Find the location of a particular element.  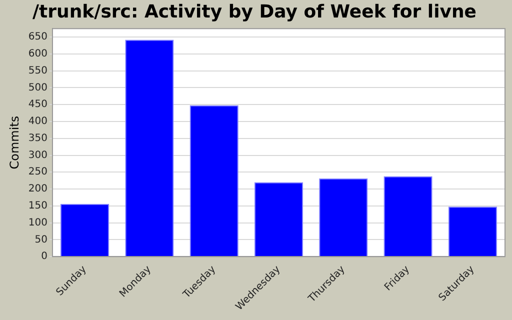

y-tick-label: 350 is located at coordinates (38, 138).